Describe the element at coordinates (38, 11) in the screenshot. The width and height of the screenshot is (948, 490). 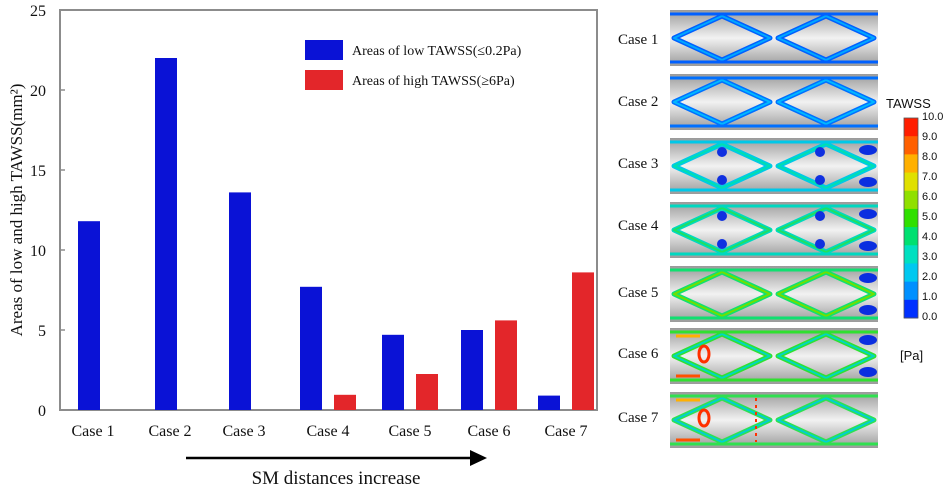
I see `y-tick-label: 25` at that location.